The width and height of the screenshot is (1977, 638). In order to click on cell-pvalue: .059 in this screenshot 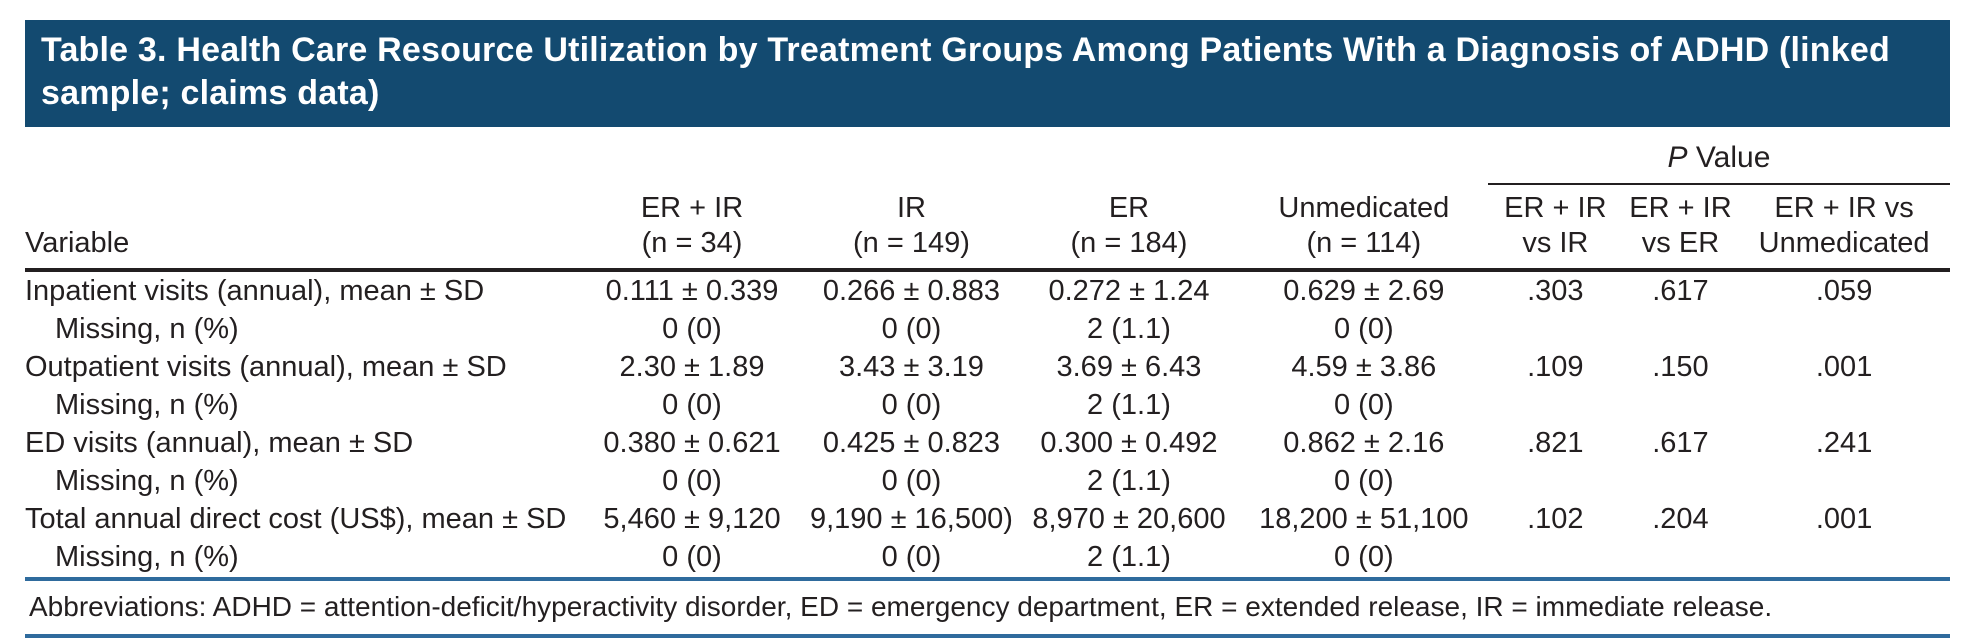, I will do `click(1844, 290)`.